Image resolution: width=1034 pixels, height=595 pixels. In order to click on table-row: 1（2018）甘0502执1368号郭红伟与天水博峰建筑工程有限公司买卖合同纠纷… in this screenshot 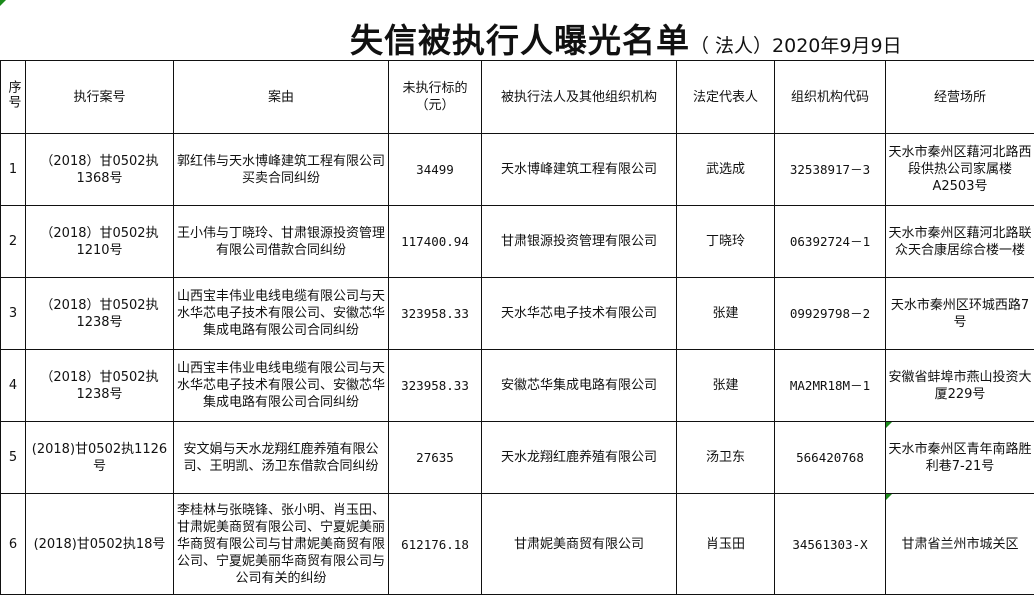, I will do `click(517, 170)`.